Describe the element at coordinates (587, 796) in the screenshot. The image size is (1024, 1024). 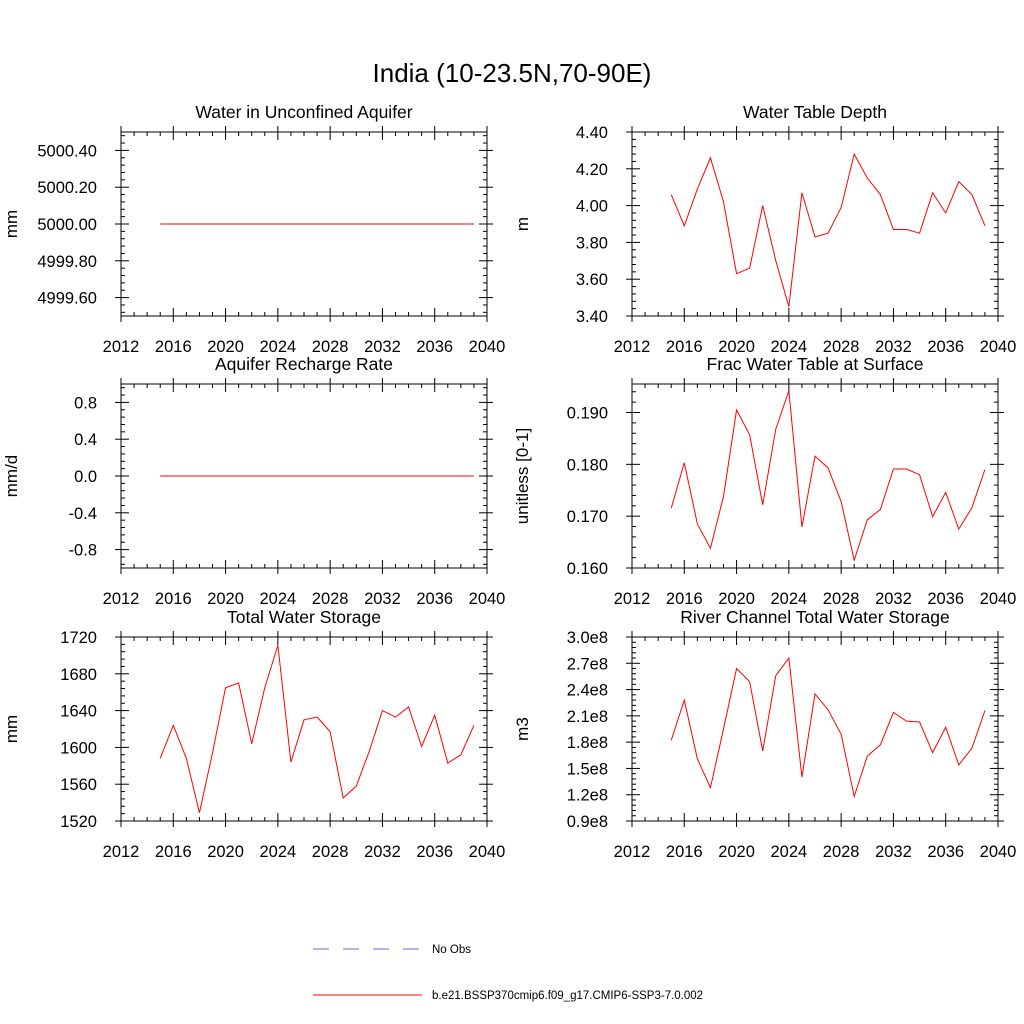
I see `y-tick-label: 1.2e8` at that location.